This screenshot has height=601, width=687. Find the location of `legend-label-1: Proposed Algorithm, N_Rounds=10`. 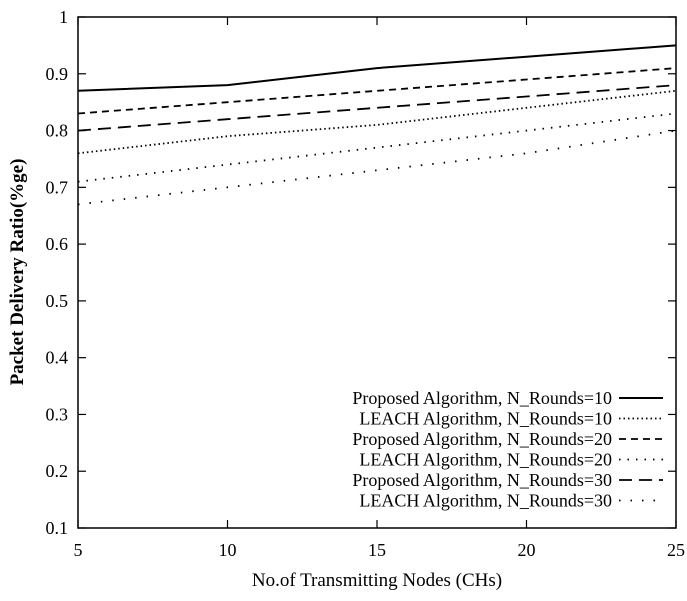

legend-label-1: Proposed Algorithm, N_Rounds=10 is located at coordinates (482, 398).